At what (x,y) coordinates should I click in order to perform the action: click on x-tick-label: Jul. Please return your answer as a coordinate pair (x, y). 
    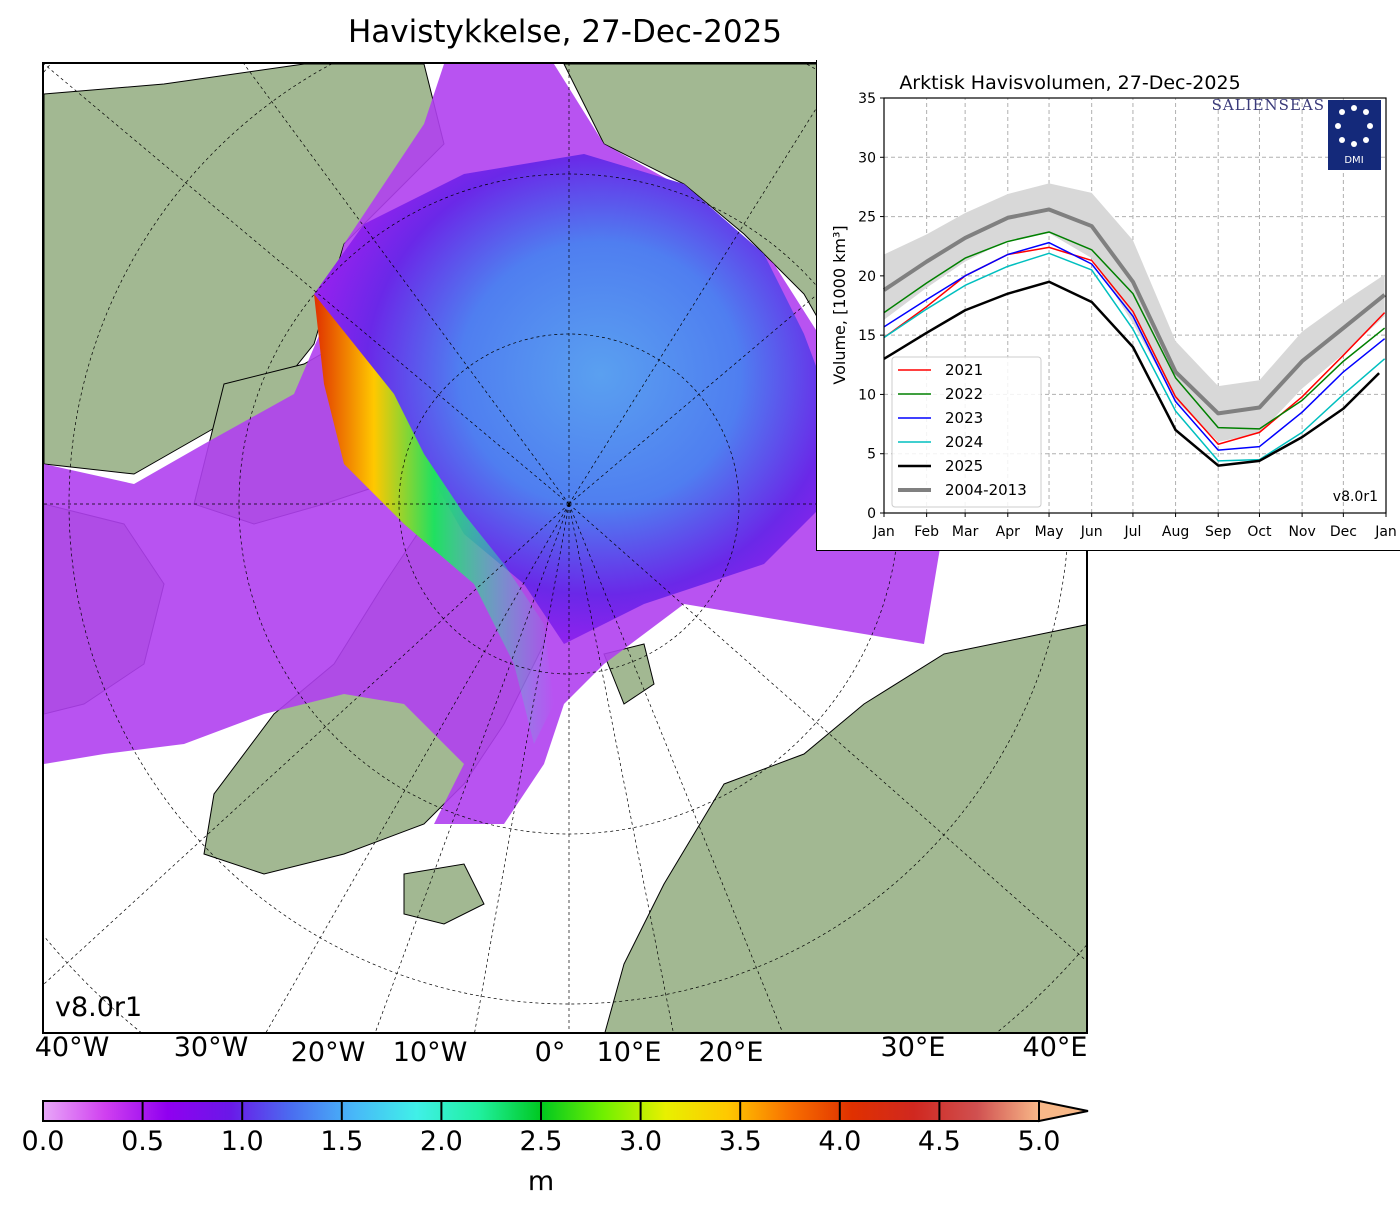
    Looking at the image, I should click on (1132, 532).